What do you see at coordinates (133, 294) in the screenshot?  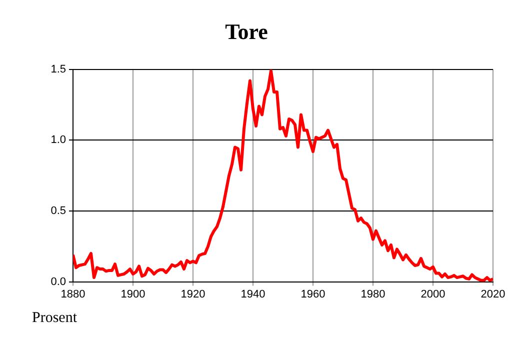 I see `x-tick-label: 1900` at bounding box center [133, 294].